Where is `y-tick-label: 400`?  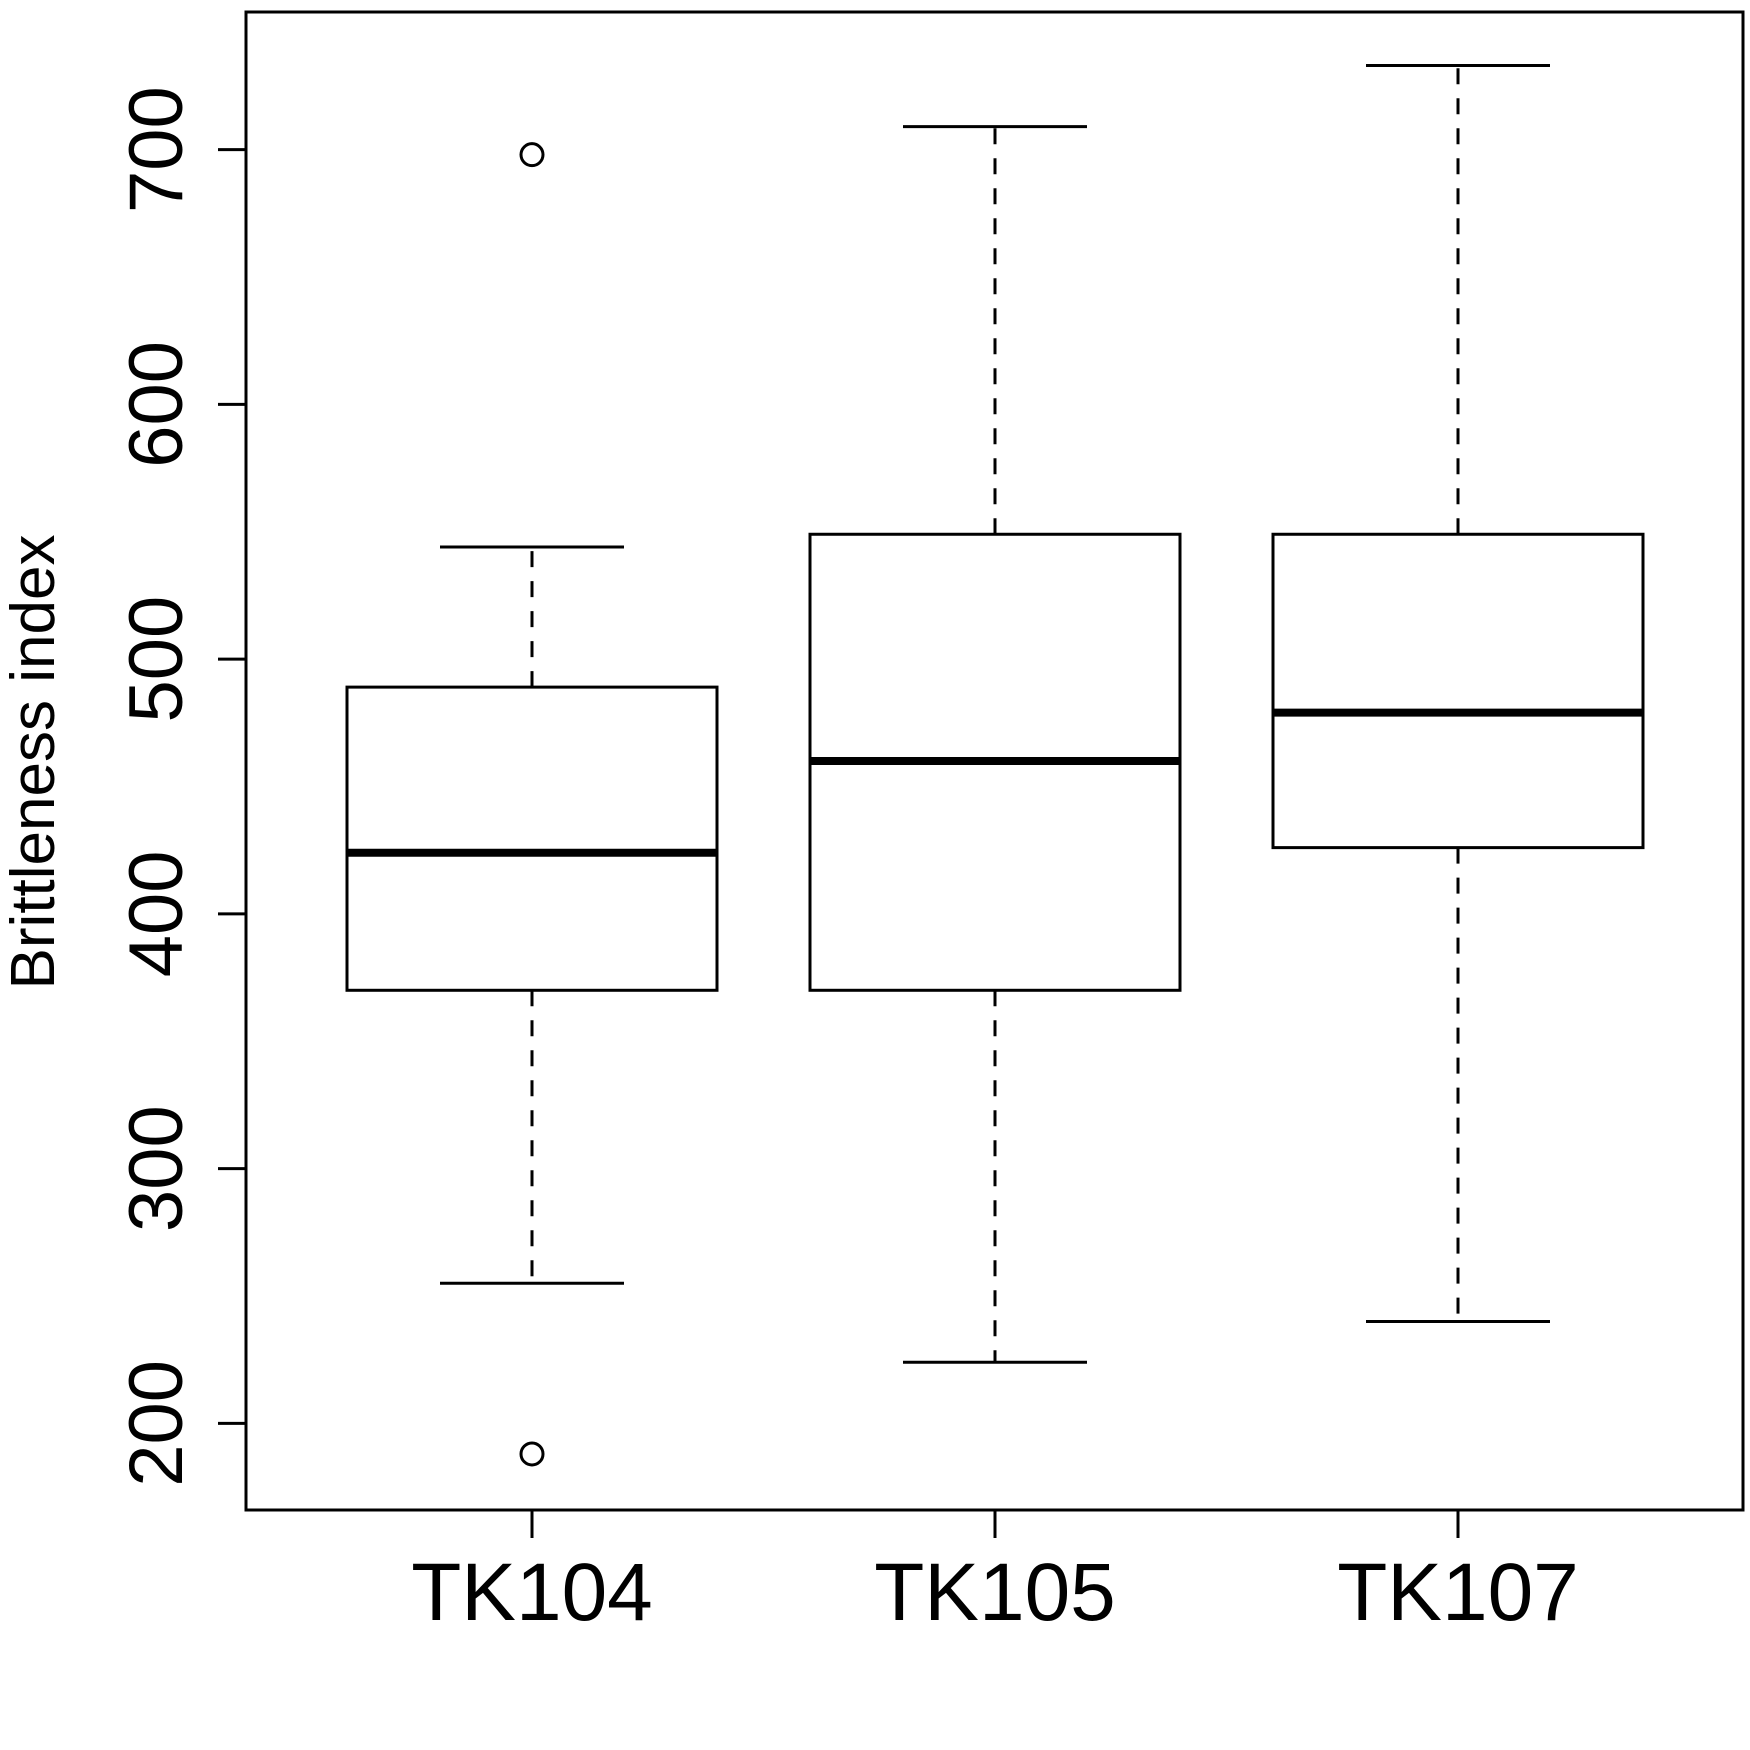 y-tick-label: 400 is located at coordinates (156, 913).